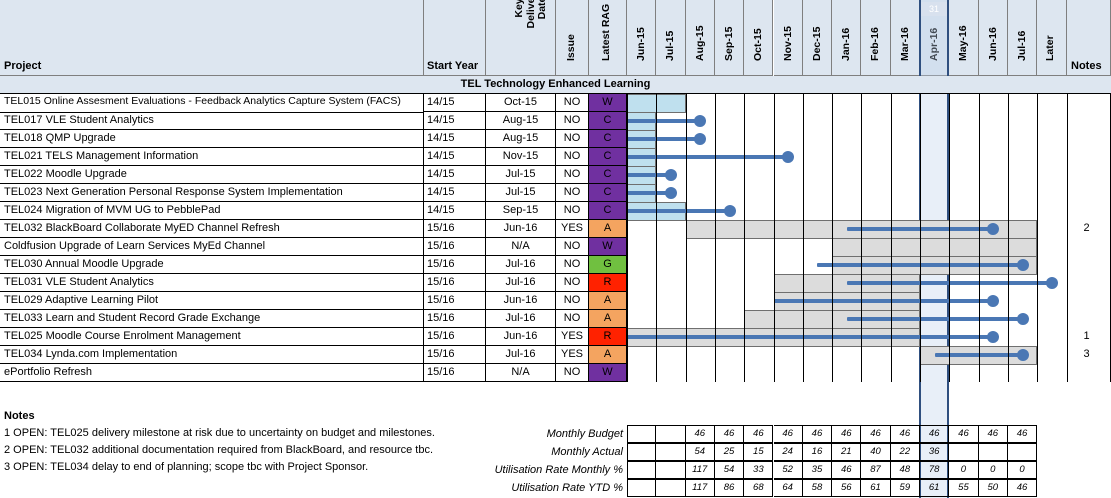  What do you see at coordinates (212, 121) in the screenshot?
I see `project-name: TEL017 VLE Student Analytics` at bounding box center [212, 121].